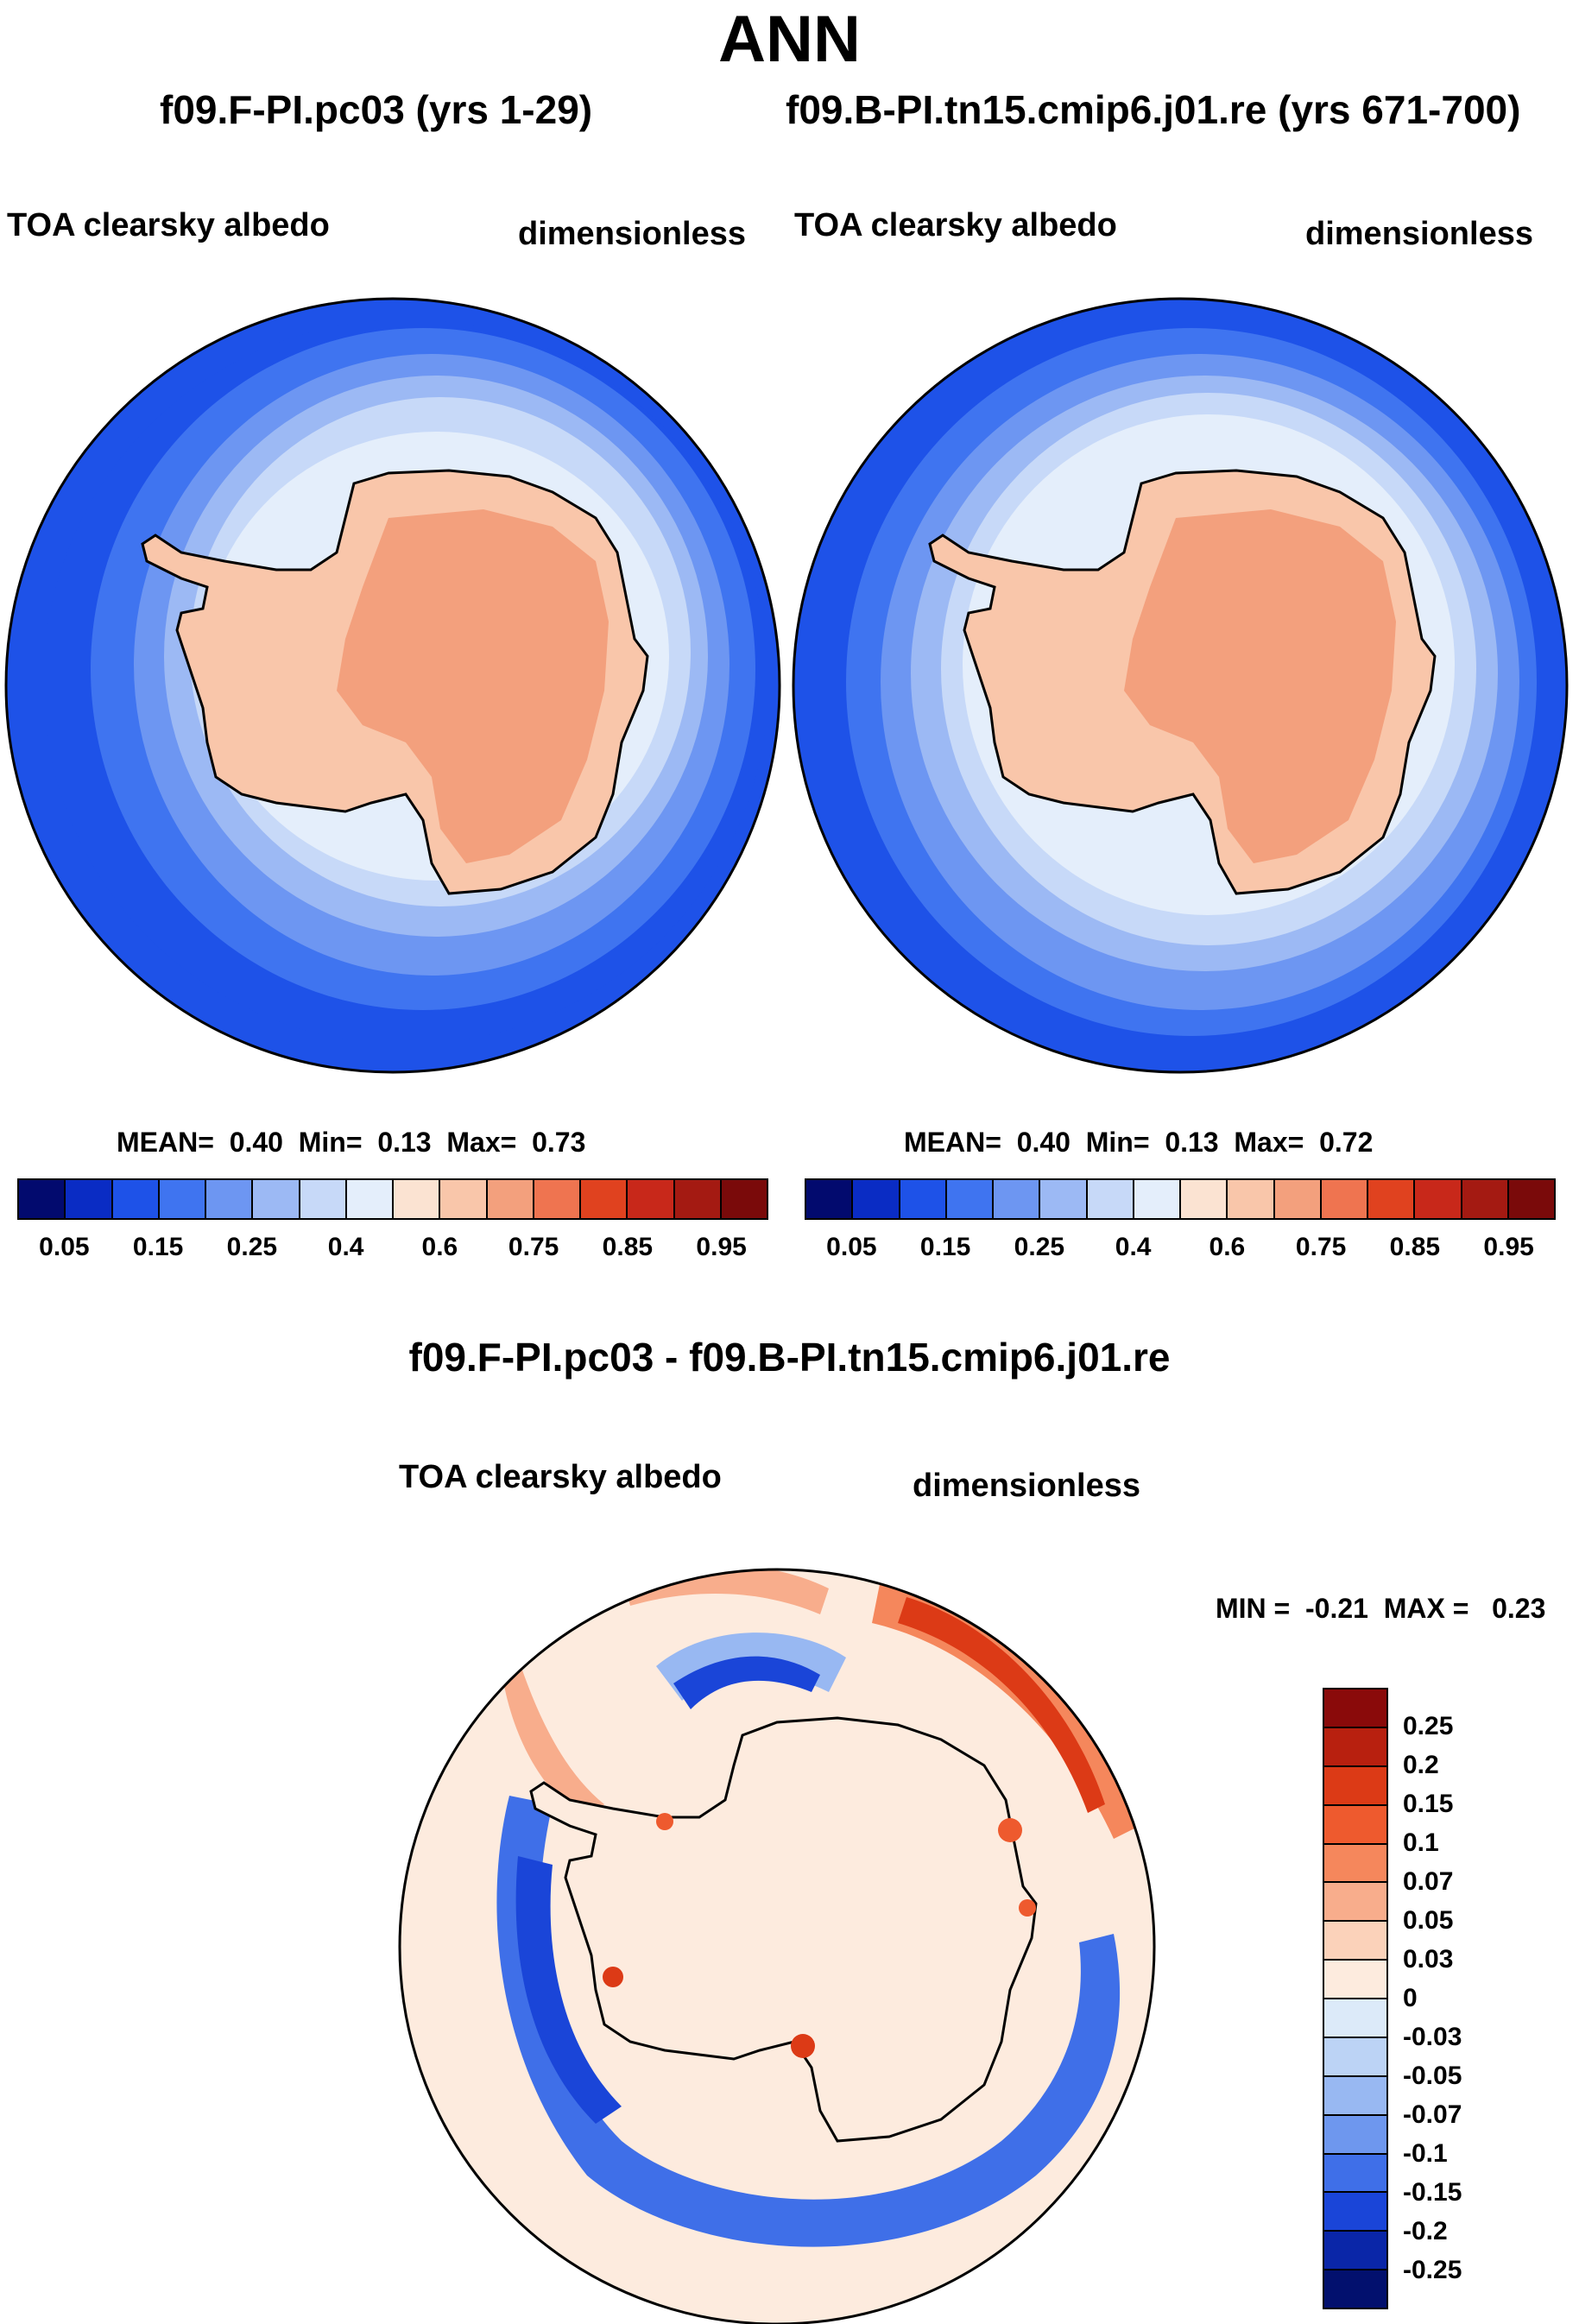 Image resolution: width=1579 pixels, height=2324 pixels. I want to click on p2-min-value: 0.13, so click(1192, 1142).